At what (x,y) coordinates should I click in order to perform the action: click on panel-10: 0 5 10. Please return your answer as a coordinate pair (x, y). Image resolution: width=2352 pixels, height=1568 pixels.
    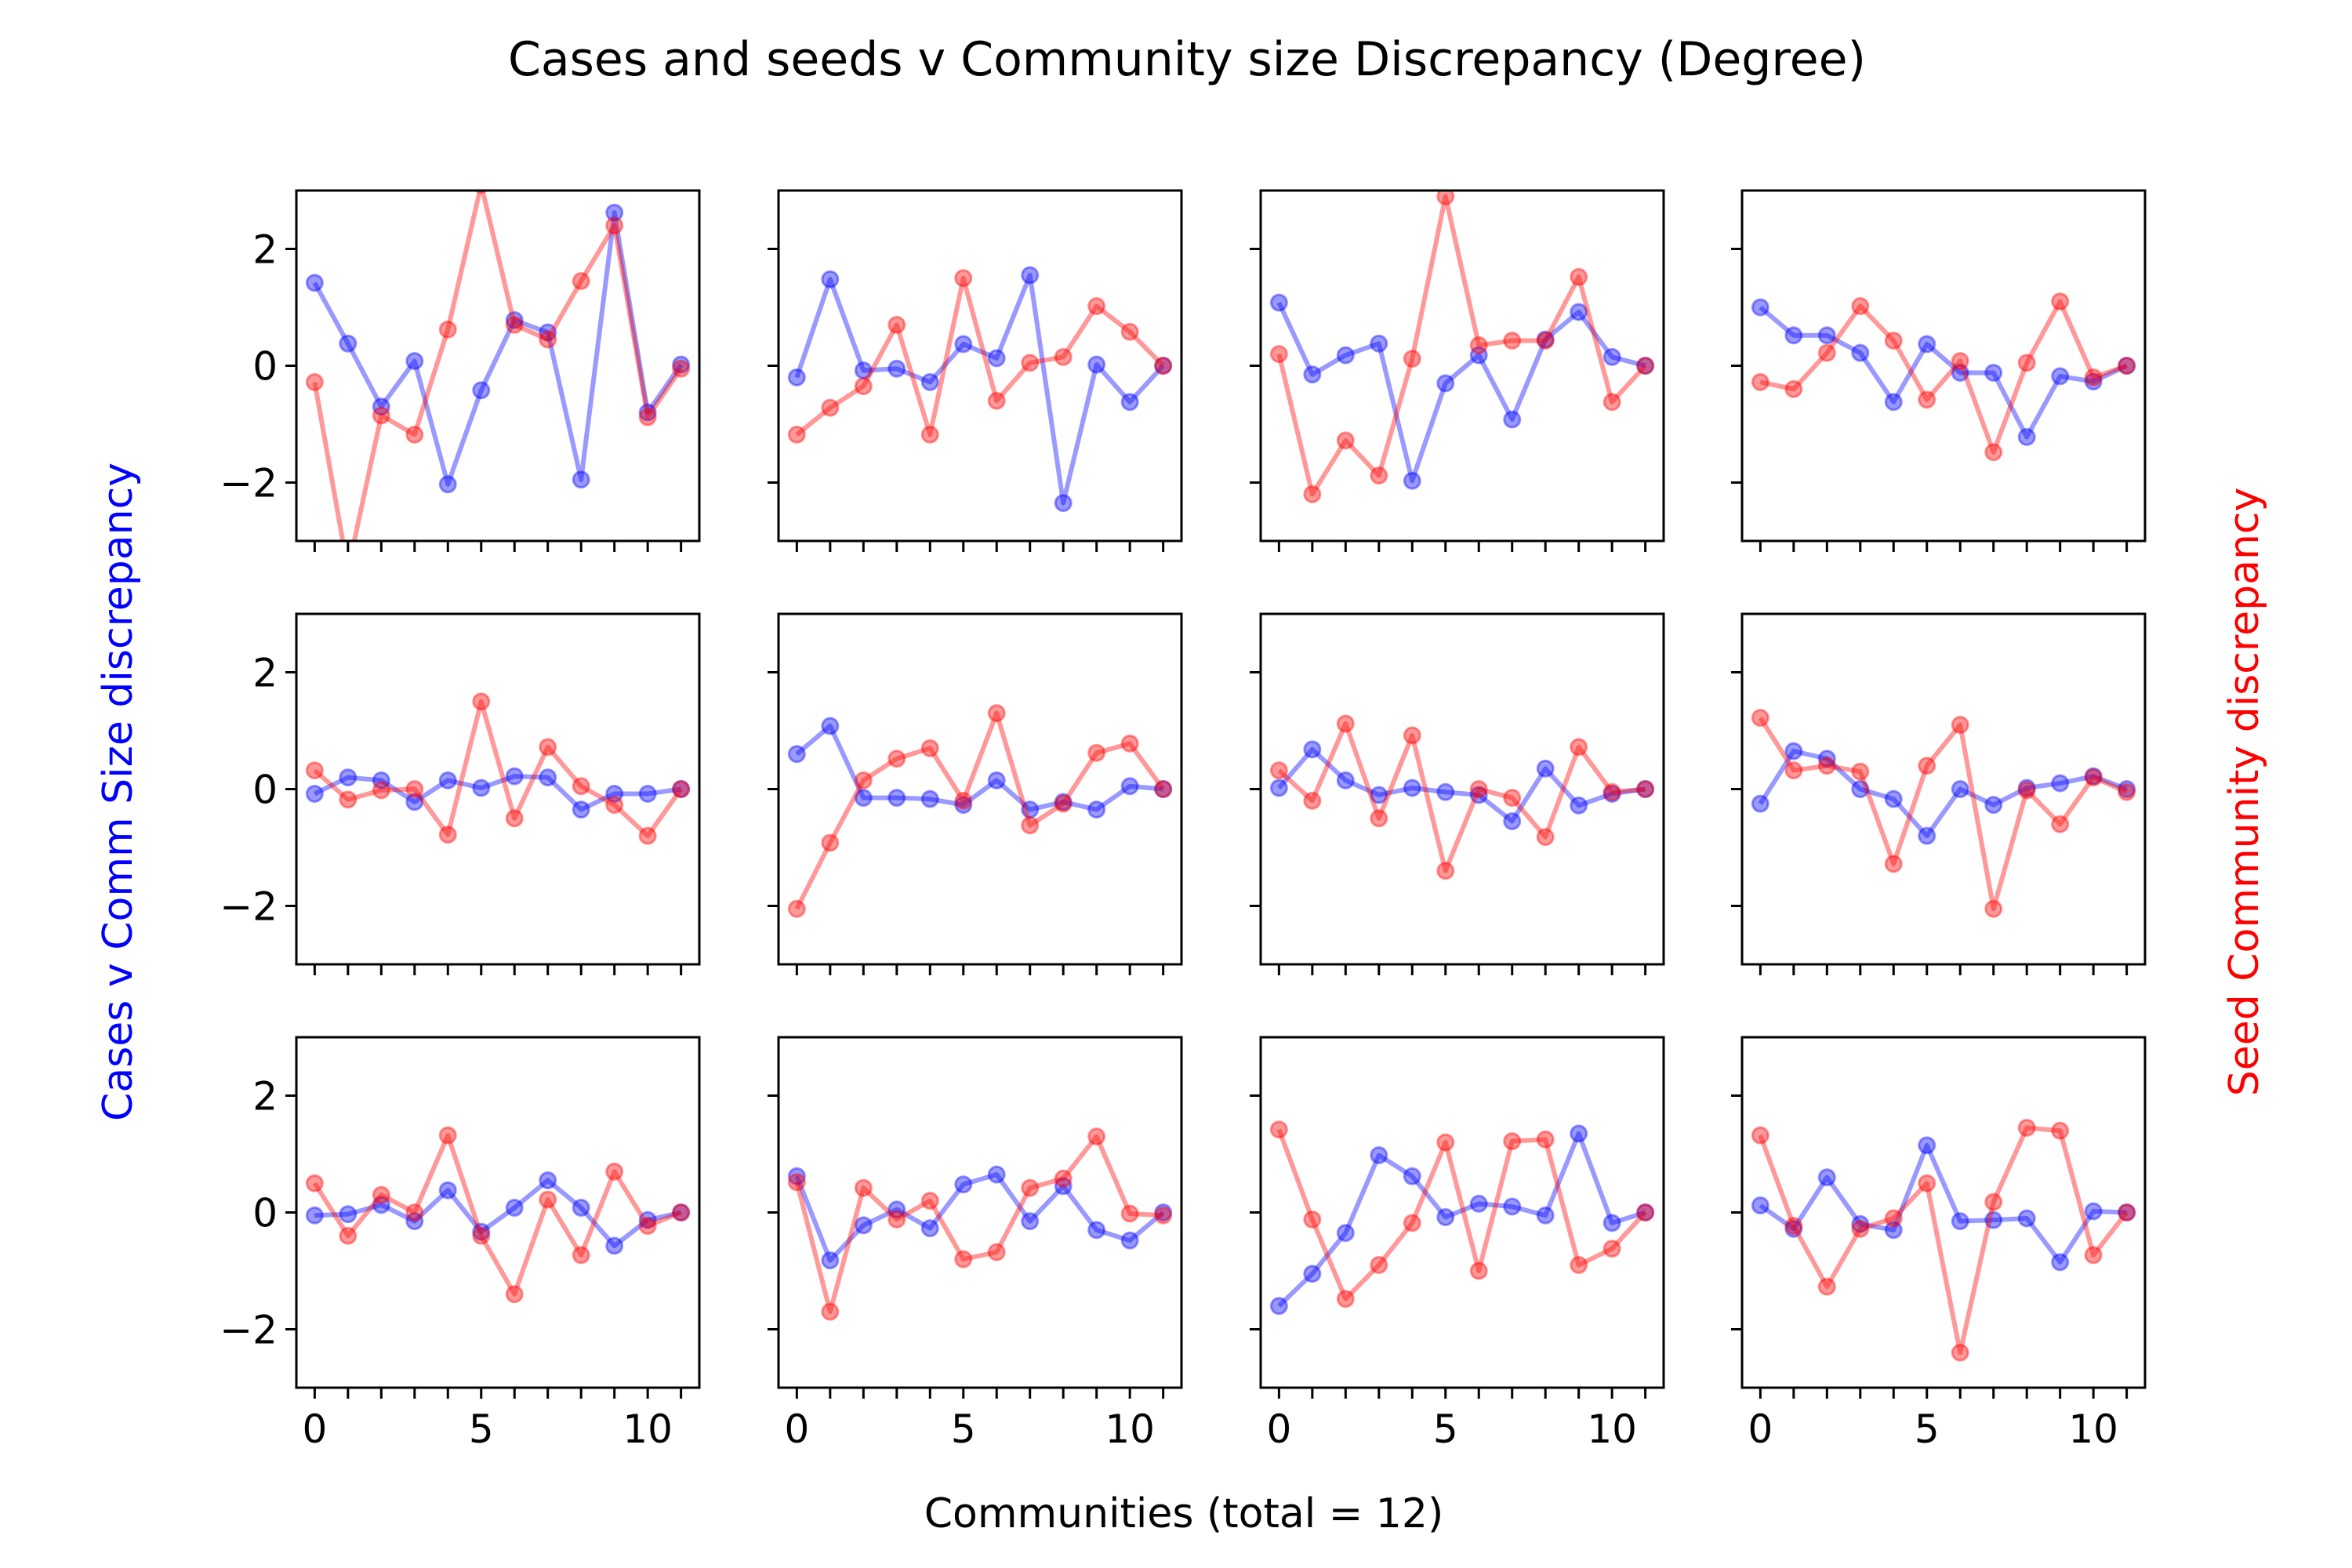
    Looking at the image, I should click on (975, 1244).